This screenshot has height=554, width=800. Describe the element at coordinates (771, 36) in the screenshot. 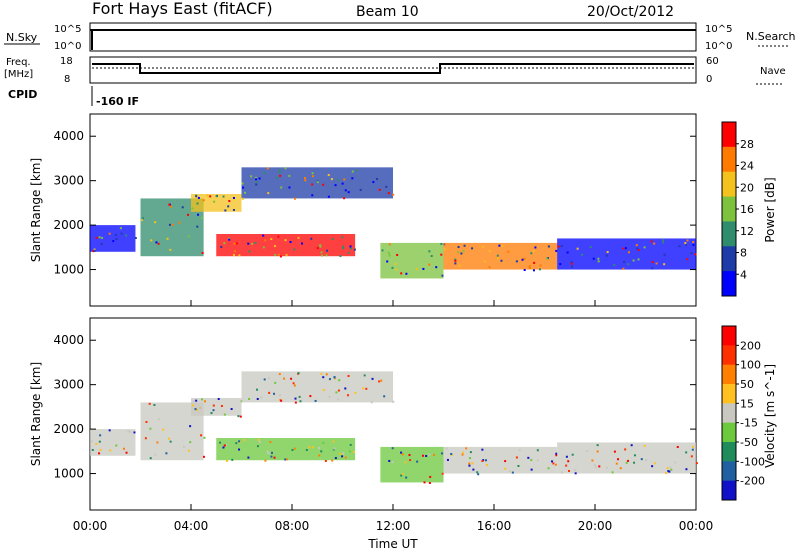

I see `nsearch-label: N.Search` at that location.